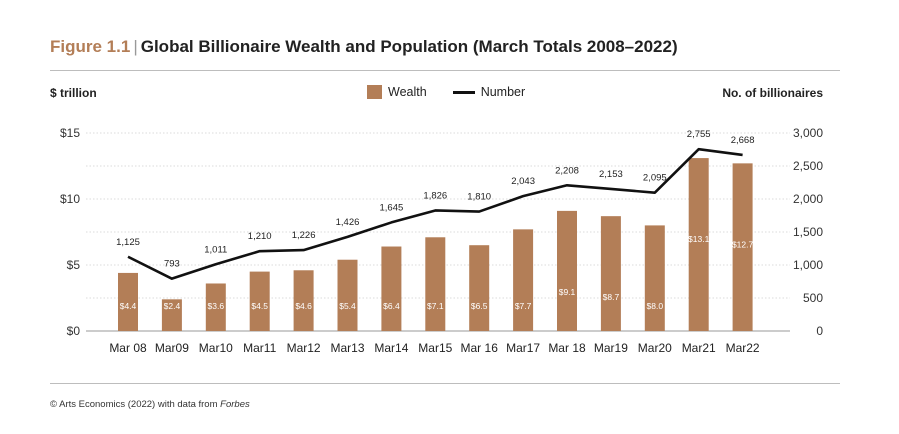 The width and height of the screenshot is (899, 434). Describe the element at coordinates (611, 297) in the screenshot. I see `wealth-data-label: $8.7` at that location.